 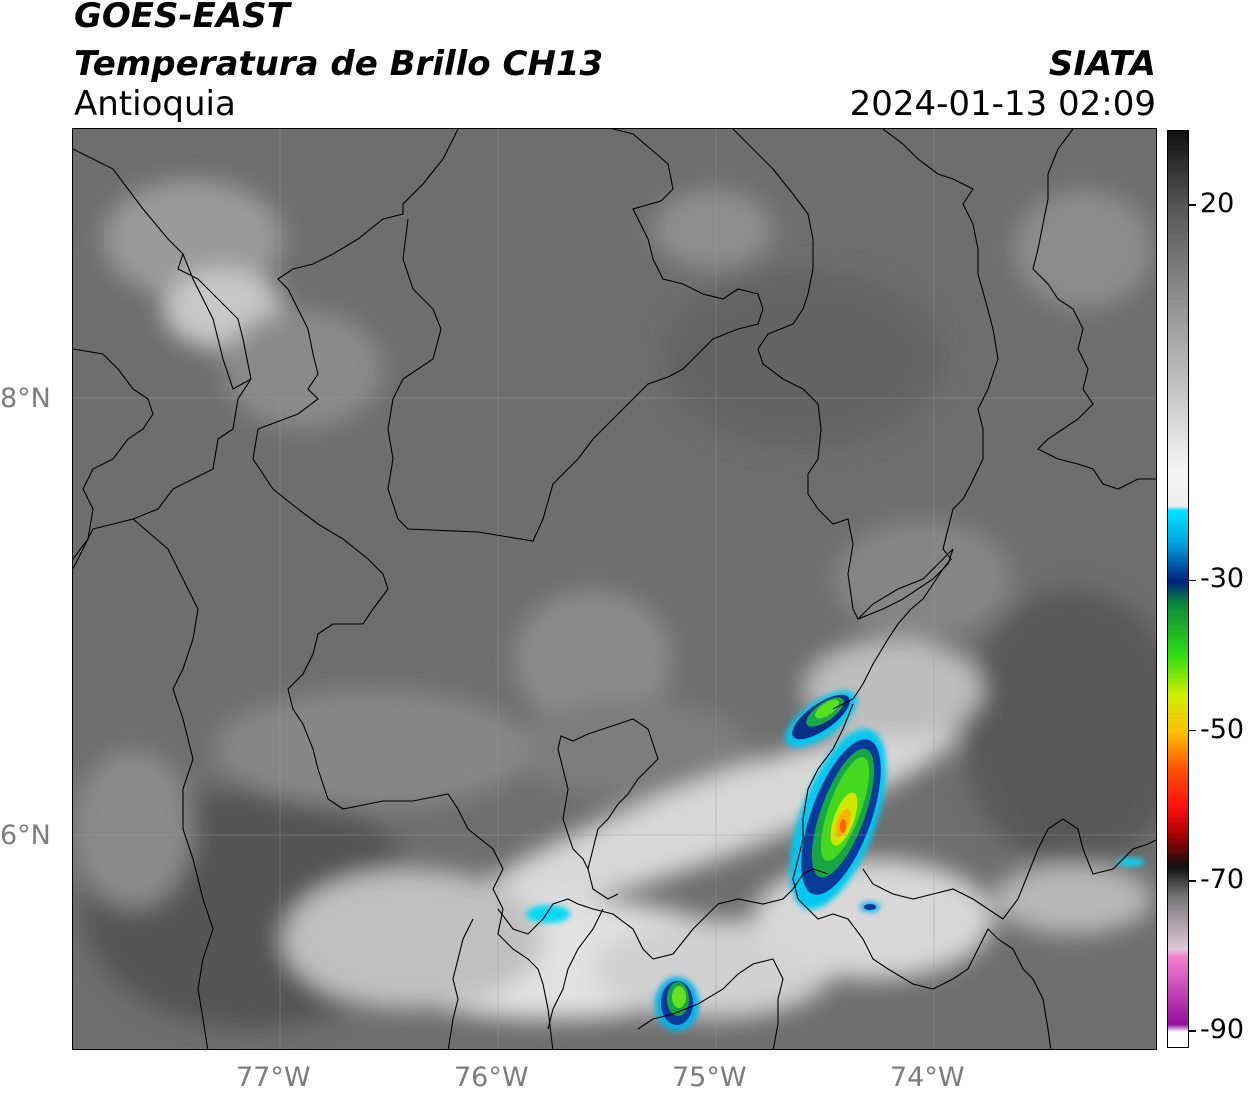 What do you see at coordinates (491, 1077) in the screenshot?
I see `lon-tick-76w: 76°W` at bounding box center [491, 1077].